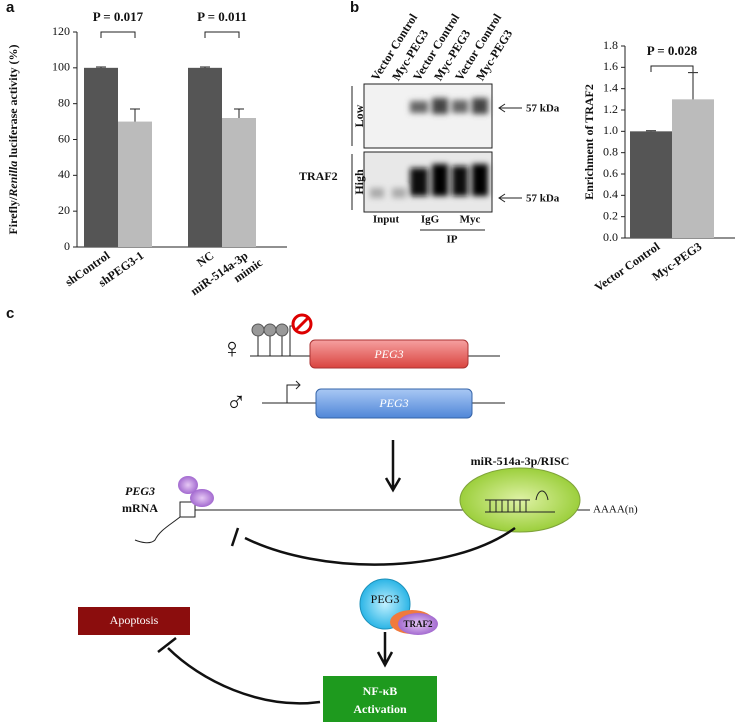 The height and width of the screenshot is (724, 737). Describe the element at coordinates (13, 179) in the screenshot. I see `y-axis-label-part: Renilla` at that location.